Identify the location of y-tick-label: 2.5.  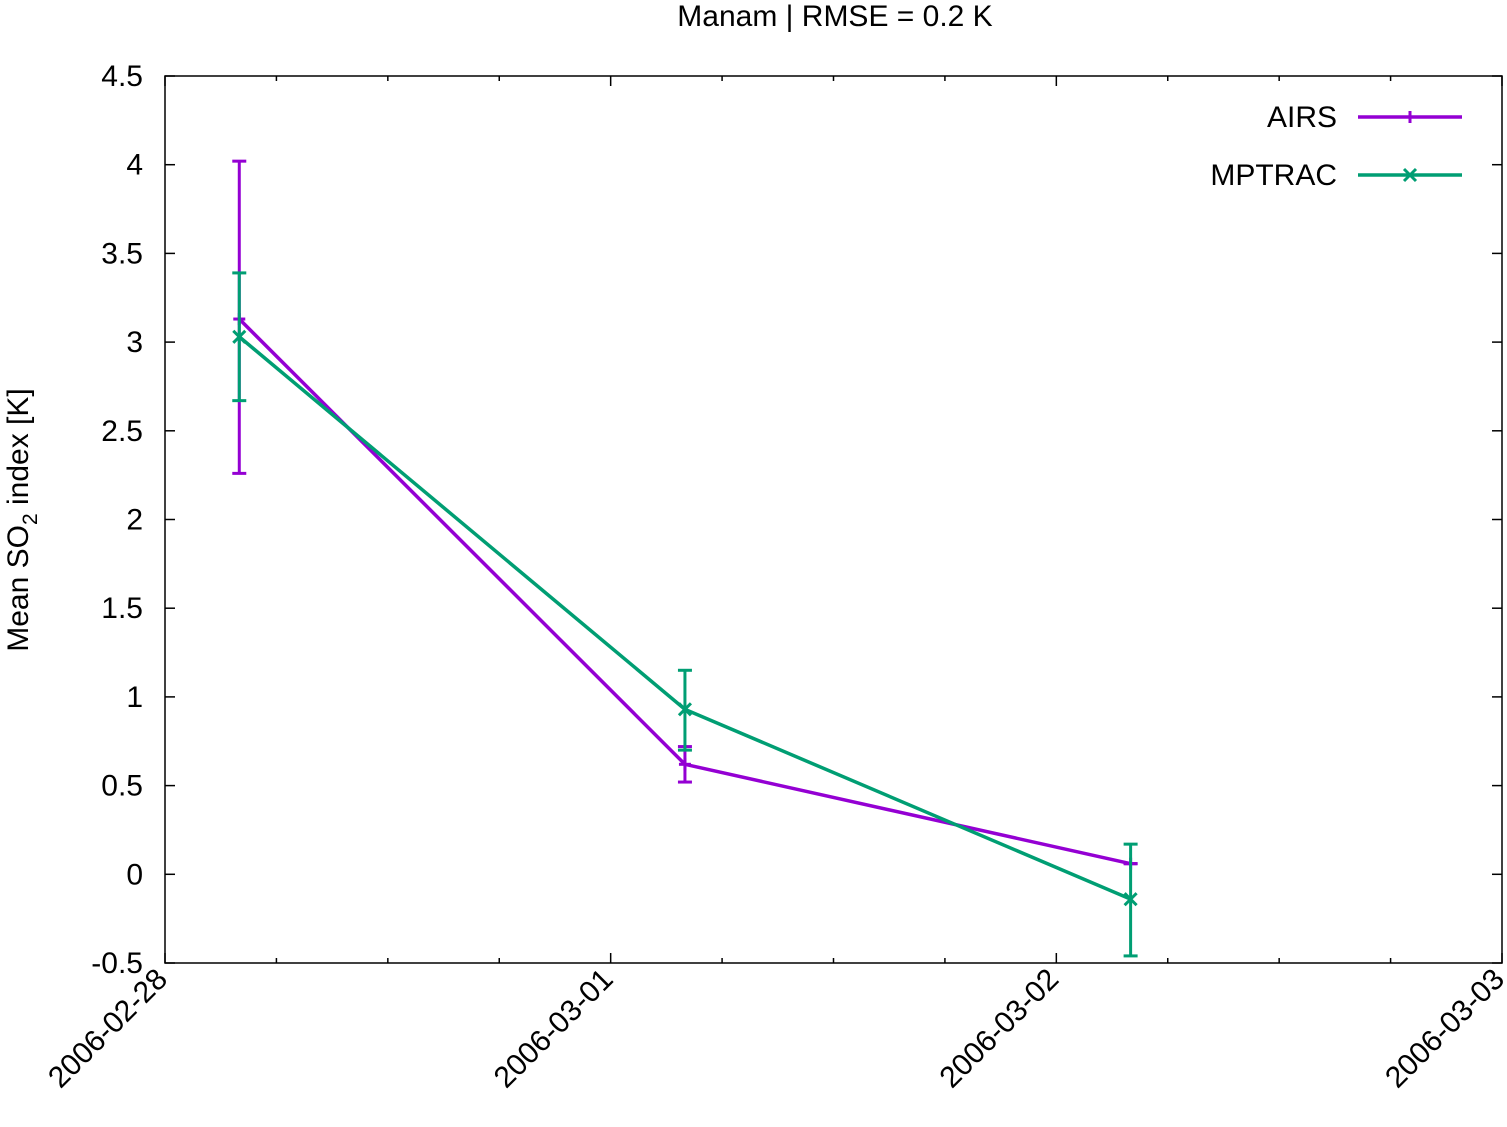
(122, 431).